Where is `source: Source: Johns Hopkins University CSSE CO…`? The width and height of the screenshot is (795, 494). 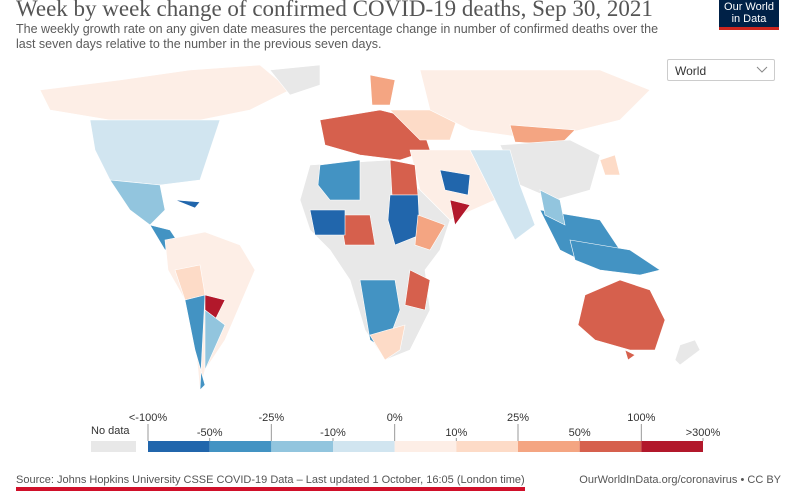
source: Source: Johns Hopkins University CSSE CO… is located at coordinates (270, 482).